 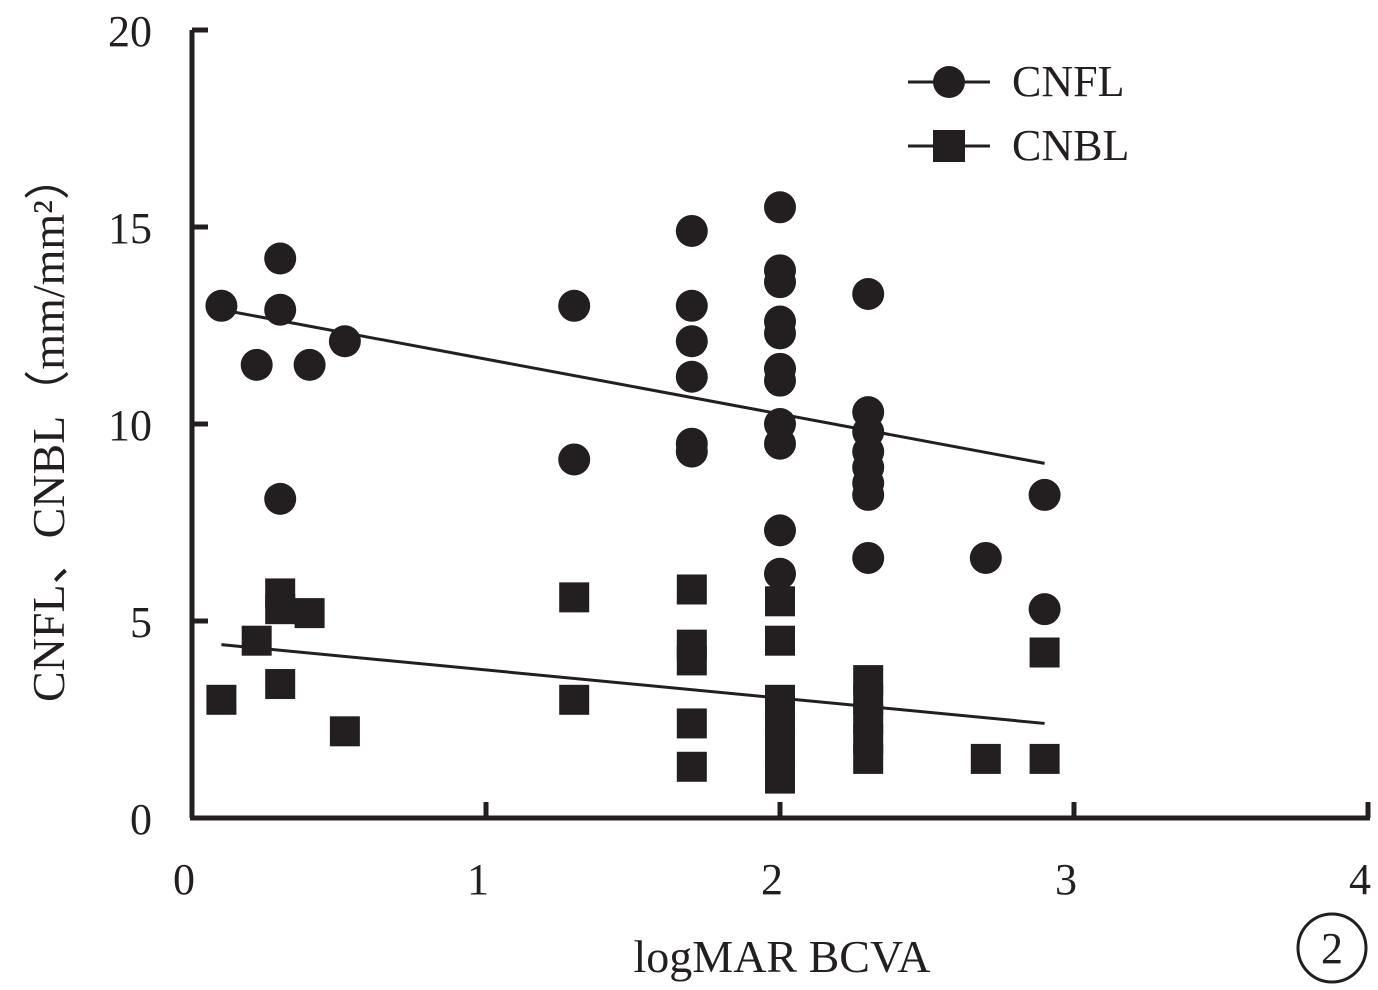 What do you see at coordinates (782, 956) in the screenshot?
I see `x-axis-title: logMAR BCVA` at bounding box center [782, 956].